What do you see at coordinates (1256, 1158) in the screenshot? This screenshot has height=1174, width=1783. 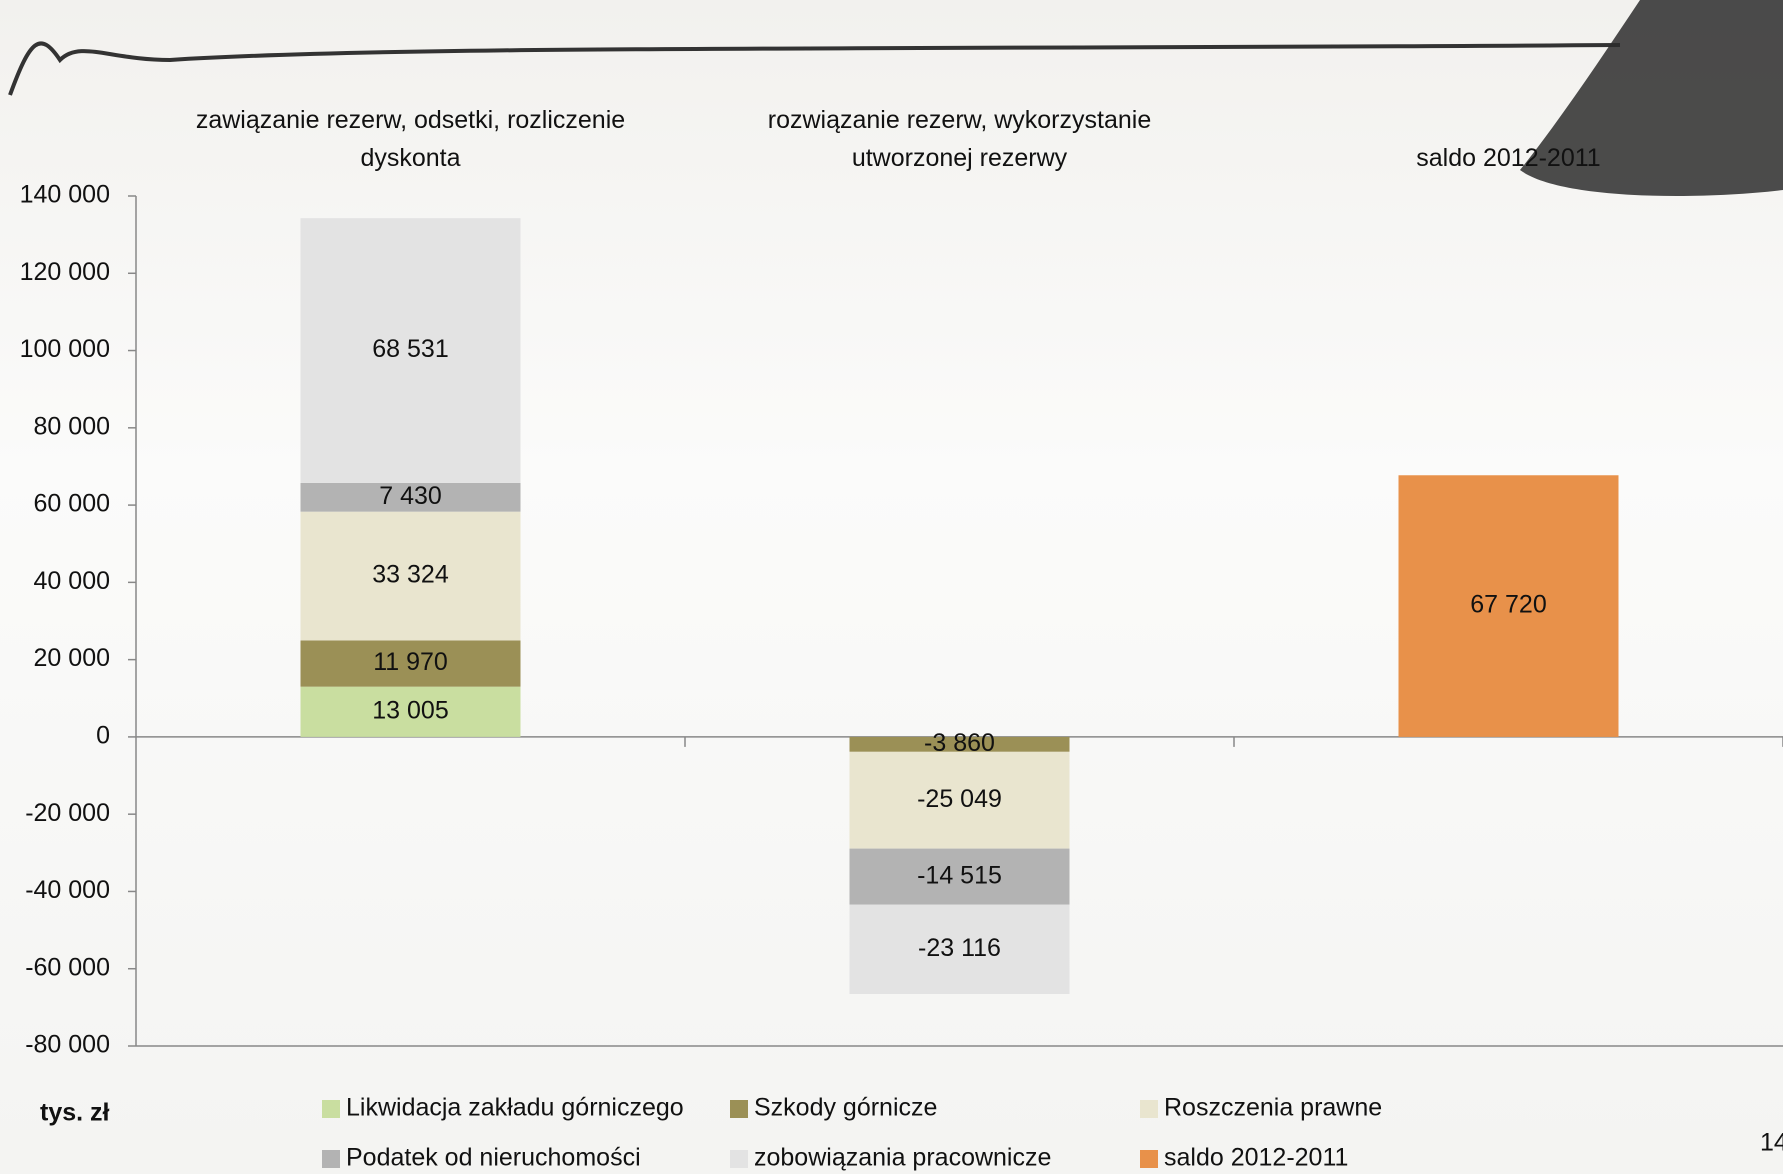 I see `legend-label: saldo 2012-2011` at bounding box center [1256, 1158].